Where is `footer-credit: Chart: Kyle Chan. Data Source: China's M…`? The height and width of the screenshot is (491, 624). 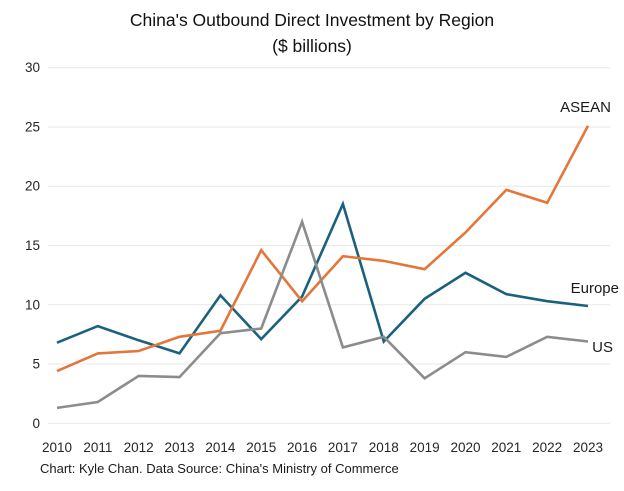 footer-credit: Chart: Kyle Chan. Data Source: China's M… is located at coordinates (219, 468).